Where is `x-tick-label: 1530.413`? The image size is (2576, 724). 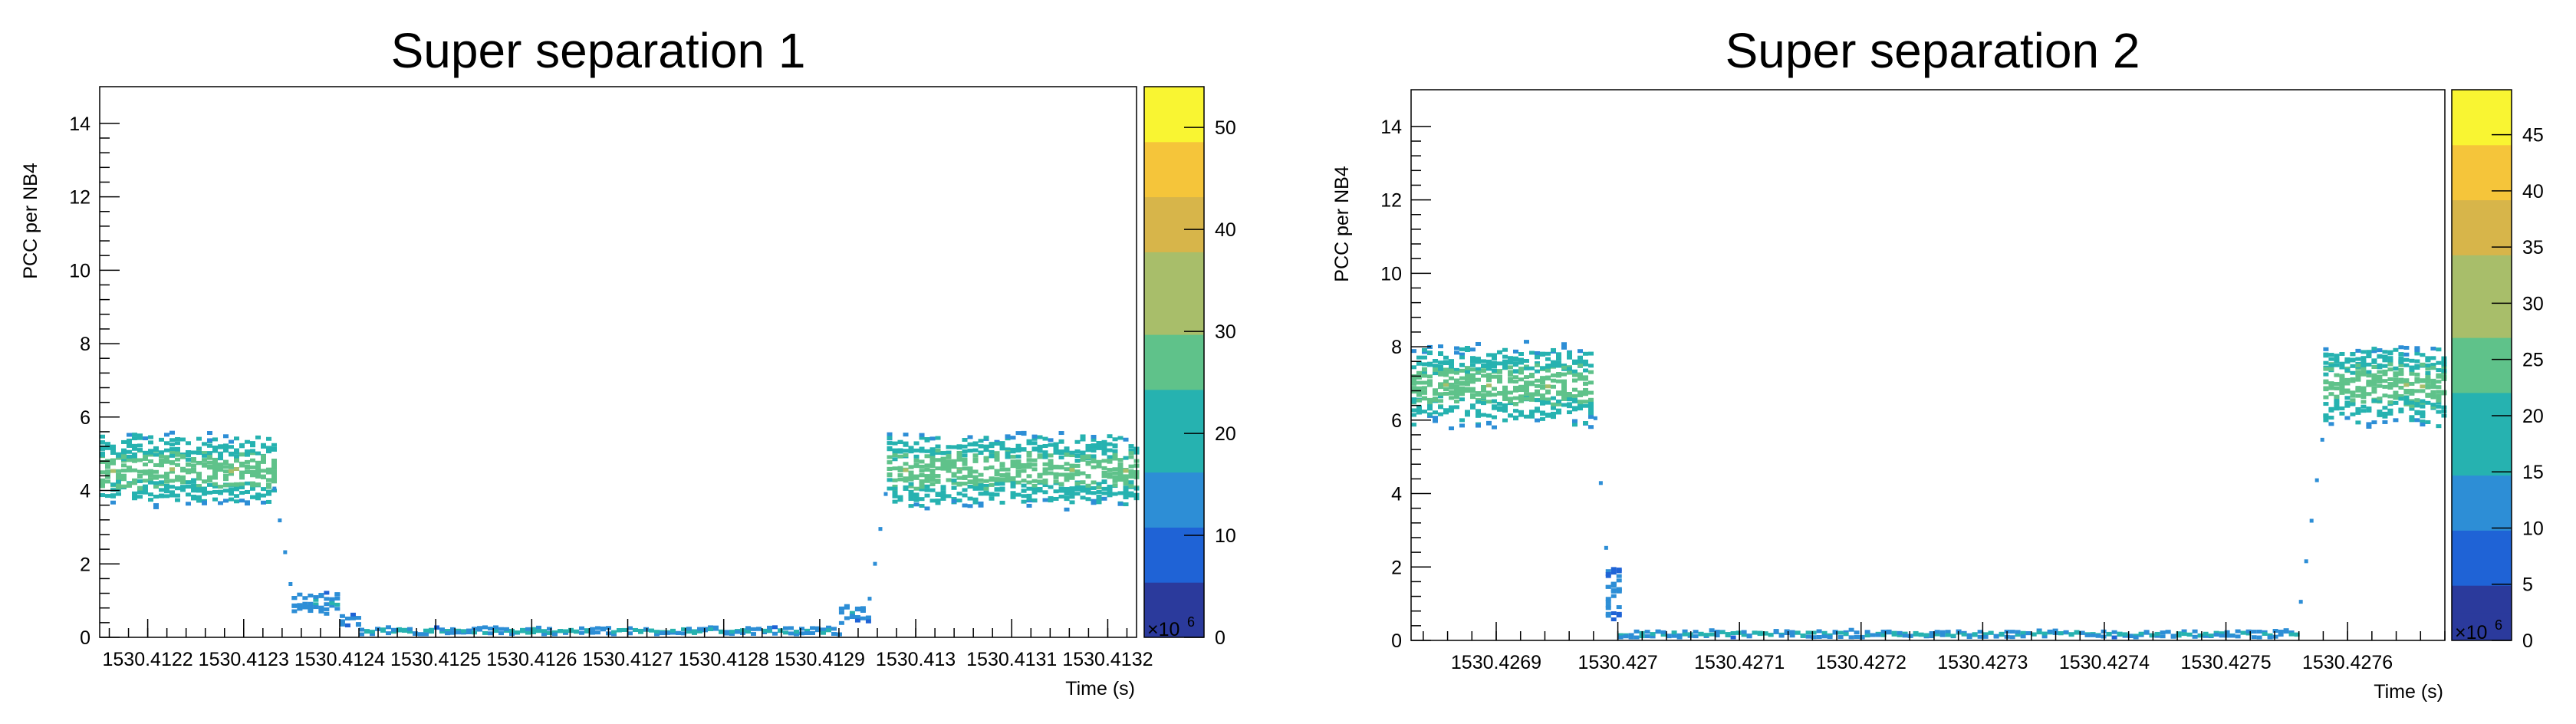
x-tick-label: 1530.413 is located at coordinates (916, 659).